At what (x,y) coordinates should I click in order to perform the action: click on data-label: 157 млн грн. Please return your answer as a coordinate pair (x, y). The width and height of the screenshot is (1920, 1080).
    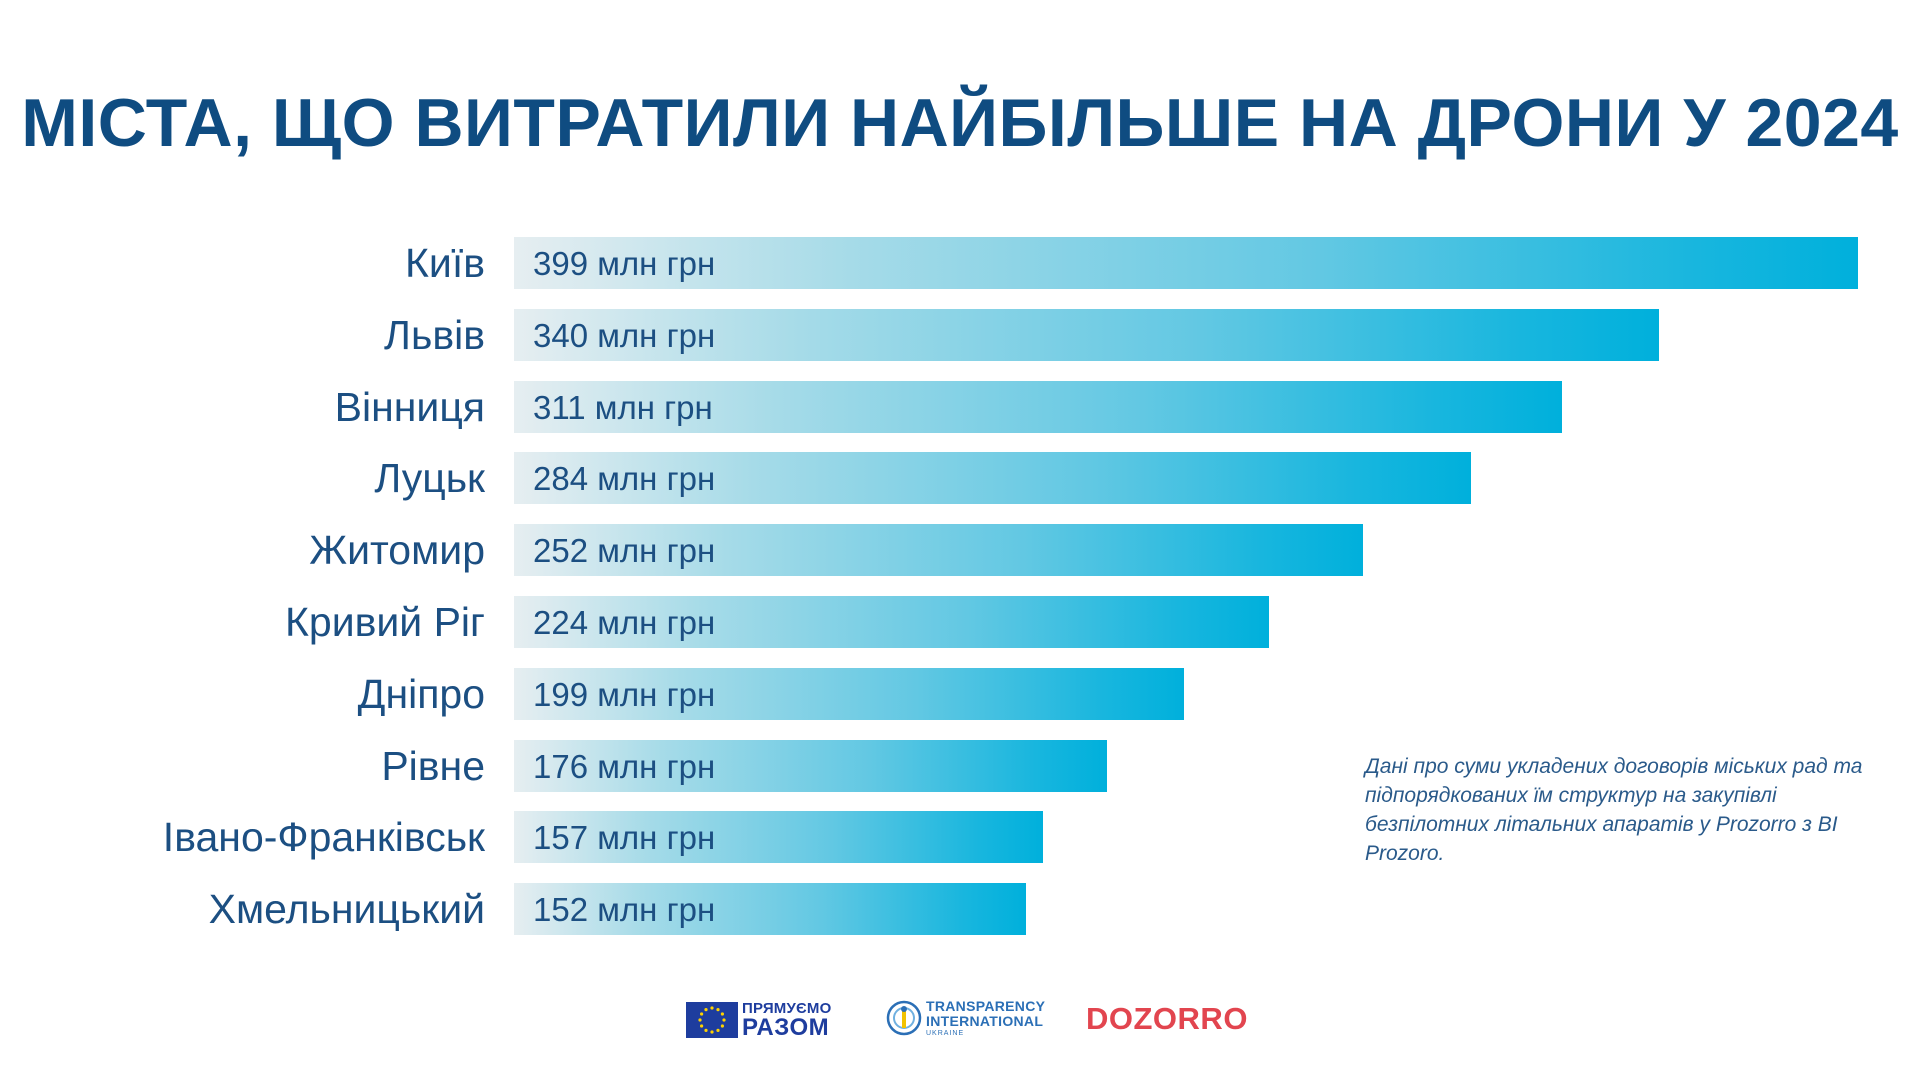
    Looking at the image, I should click on (624, 838).